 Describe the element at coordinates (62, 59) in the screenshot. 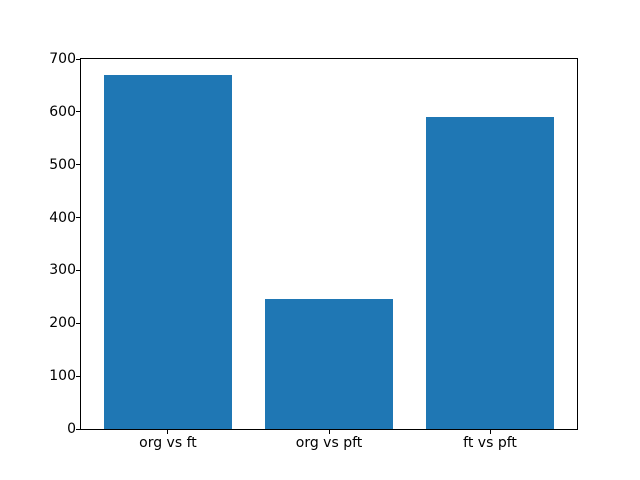

I see `y-axis-tick-label: 700` at that location.